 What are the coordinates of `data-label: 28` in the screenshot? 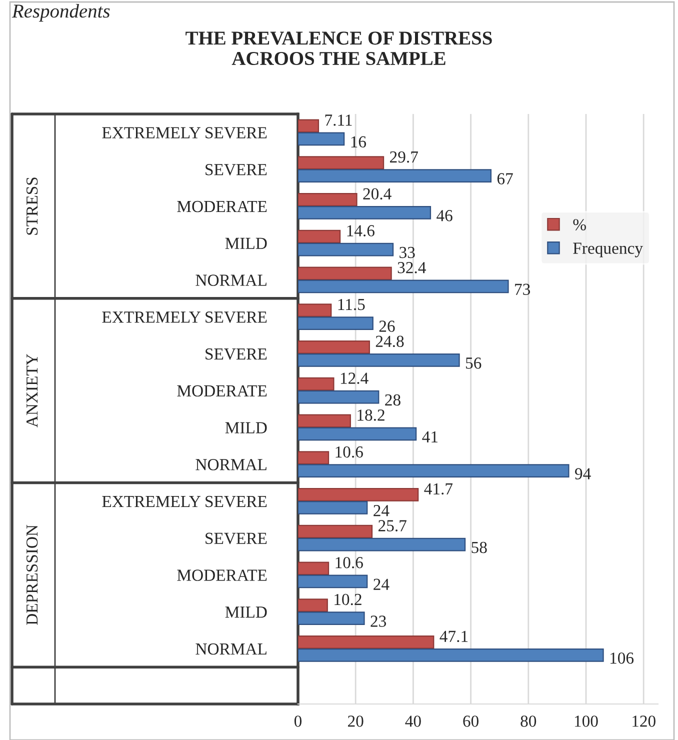 It's located at (392, 400).